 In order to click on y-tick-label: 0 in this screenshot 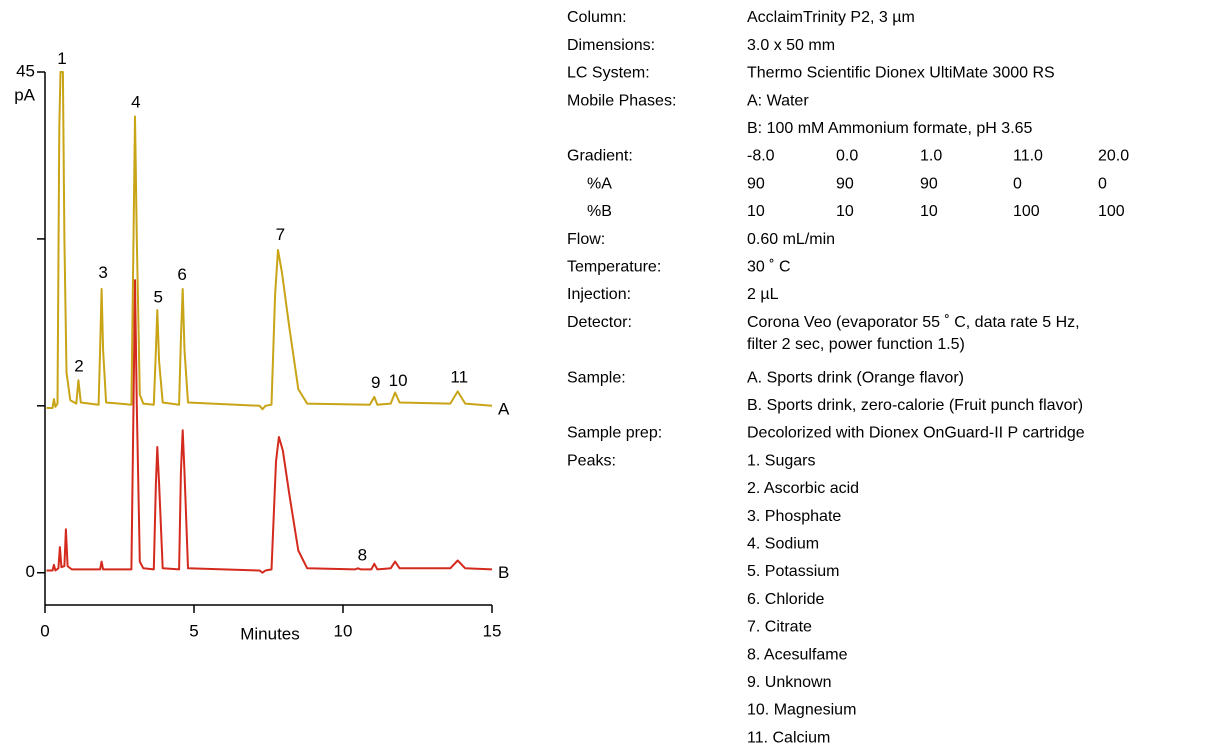, I will do `click(30, 571)`.